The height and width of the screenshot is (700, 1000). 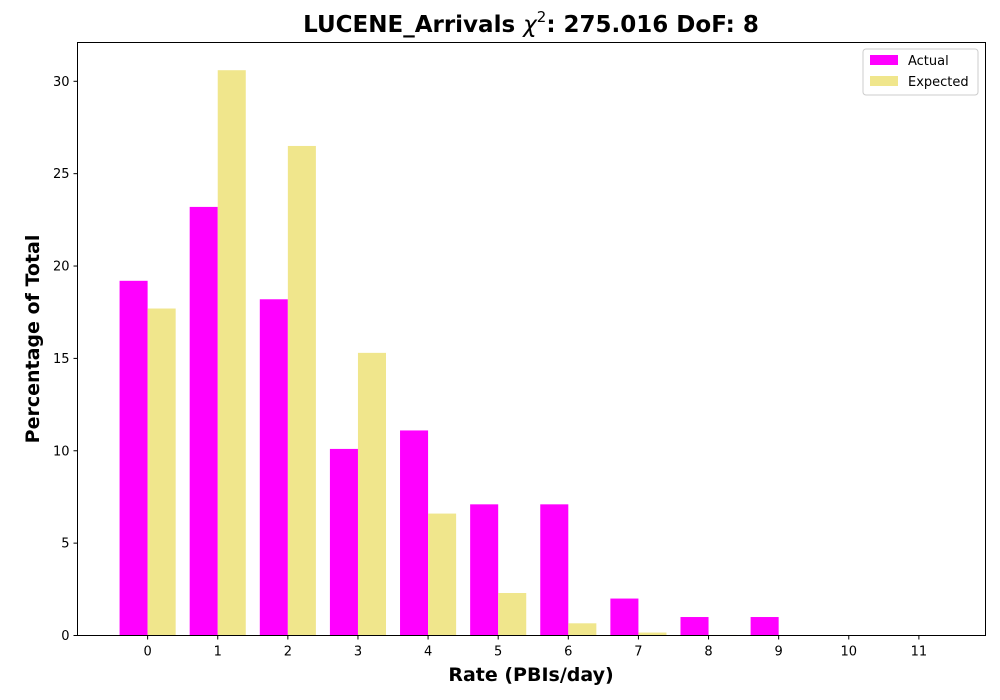 What do you see at coordinates (61, 267) in the screenshot?
I see `y-tick-label: 20` at bounding box center [61, 267].